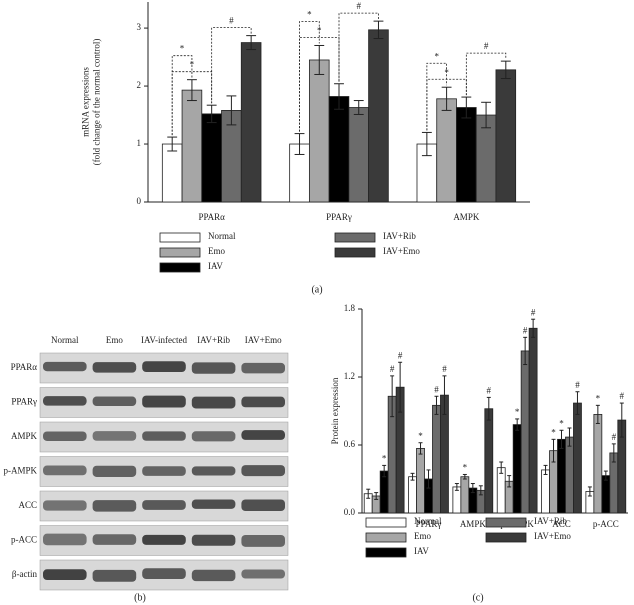  What do you see at coordinates (139, 27) in the screenshot?
I see `y-tick-label: 3` at bounding box center [139, 27].